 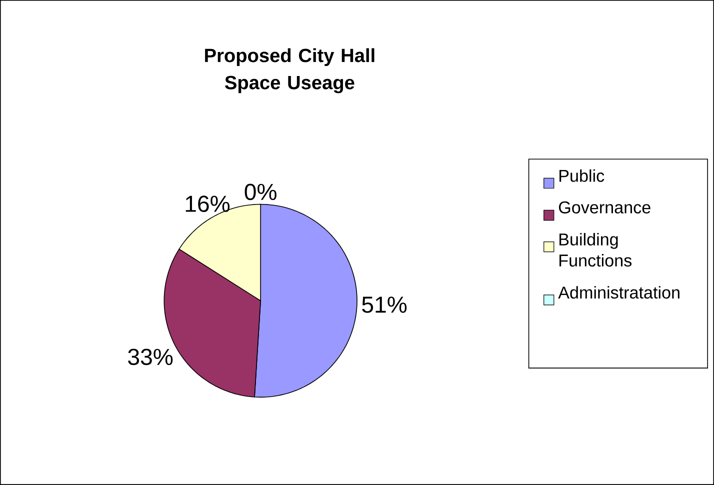 I want to click on data-label: 16%, so click(x=208, y=204).